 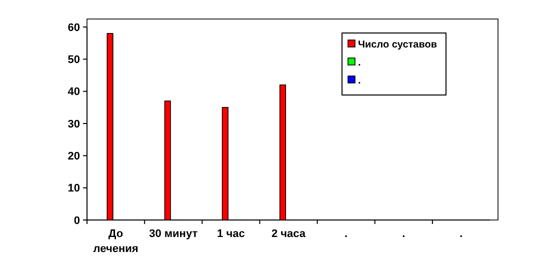 What do you see at coordinates (115, 241) in the screenshot?
I see `x-tick-label: До лечения` at bounding box center [115, 241].